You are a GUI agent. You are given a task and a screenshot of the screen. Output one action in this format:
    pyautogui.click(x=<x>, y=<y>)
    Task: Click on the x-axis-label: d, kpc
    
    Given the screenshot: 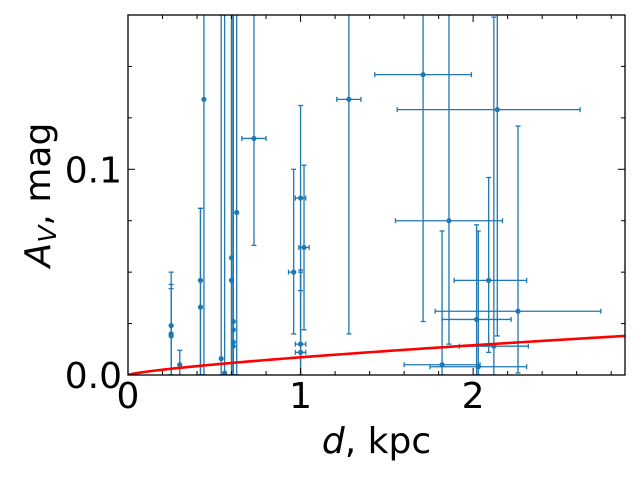 What is the action you would take?
    pyautogui.click(x=376, y=441)
    